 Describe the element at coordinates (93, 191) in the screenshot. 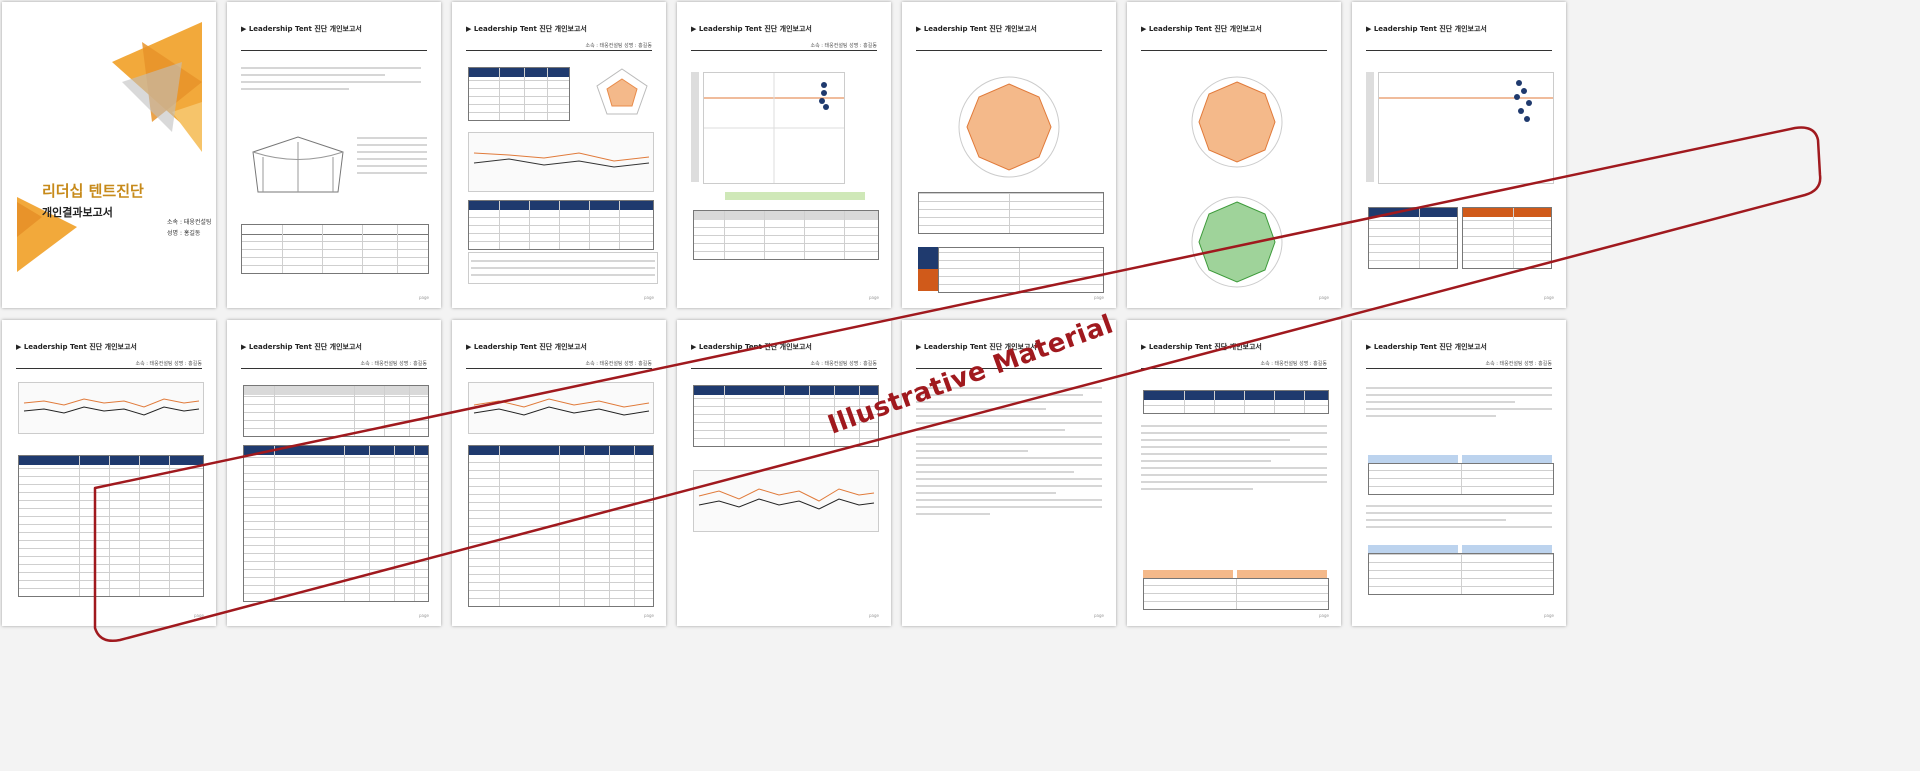

I see `cover-title: 리더십 텐트진단` at that location.